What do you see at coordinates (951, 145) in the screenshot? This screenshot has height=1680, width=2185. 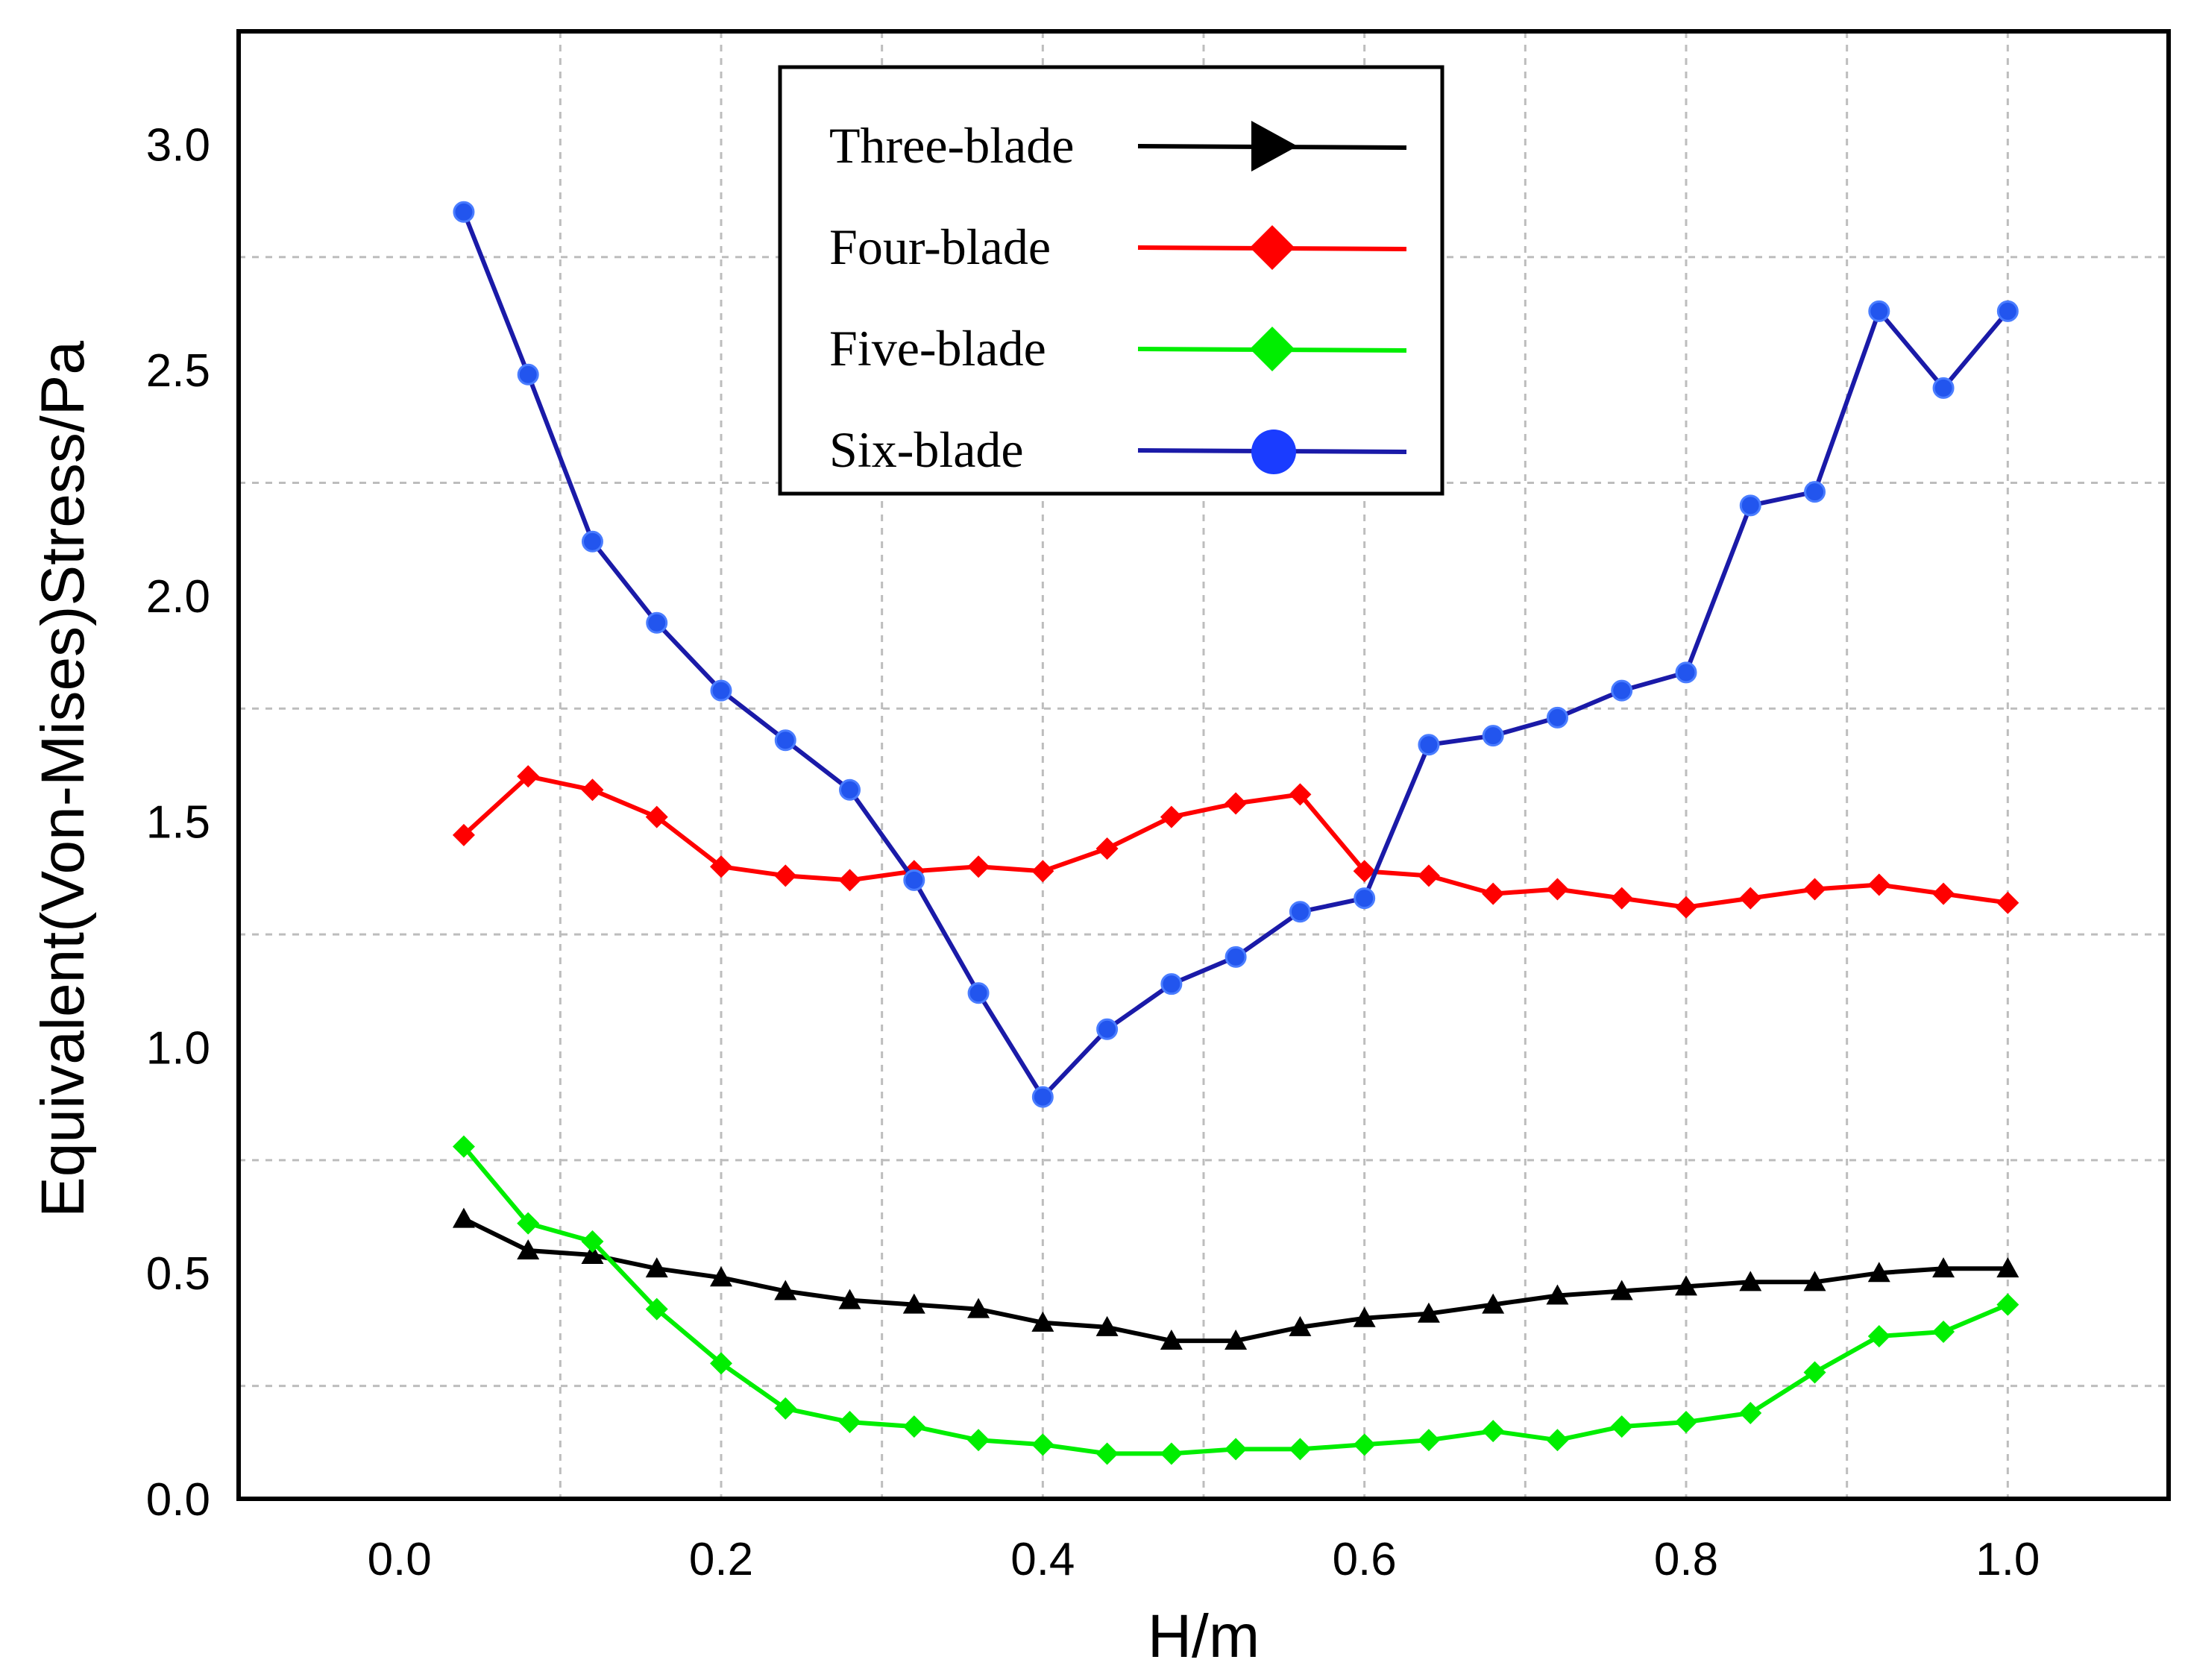 I see `legend-label-three-blade: Three-blade` at bounding box center [951, 145].